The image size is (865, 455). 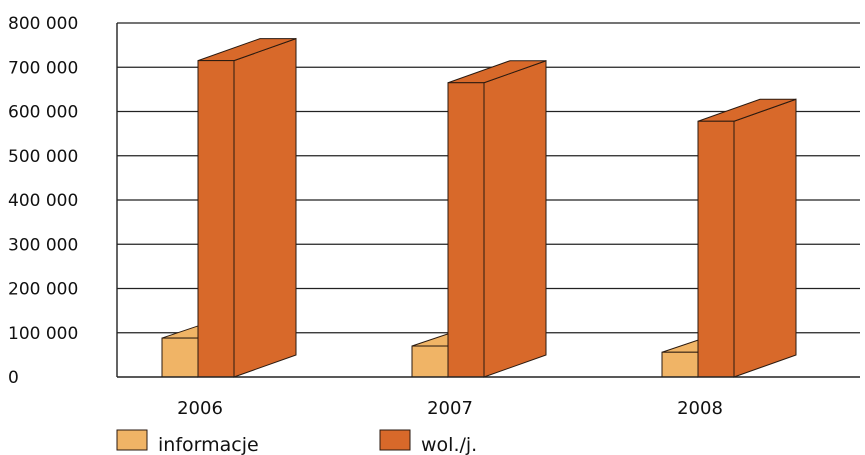 What do you see at coordinates (43, 290) in the screenshot?
I see `y-tick-label: 200 000` at bounding box center [43, 290].